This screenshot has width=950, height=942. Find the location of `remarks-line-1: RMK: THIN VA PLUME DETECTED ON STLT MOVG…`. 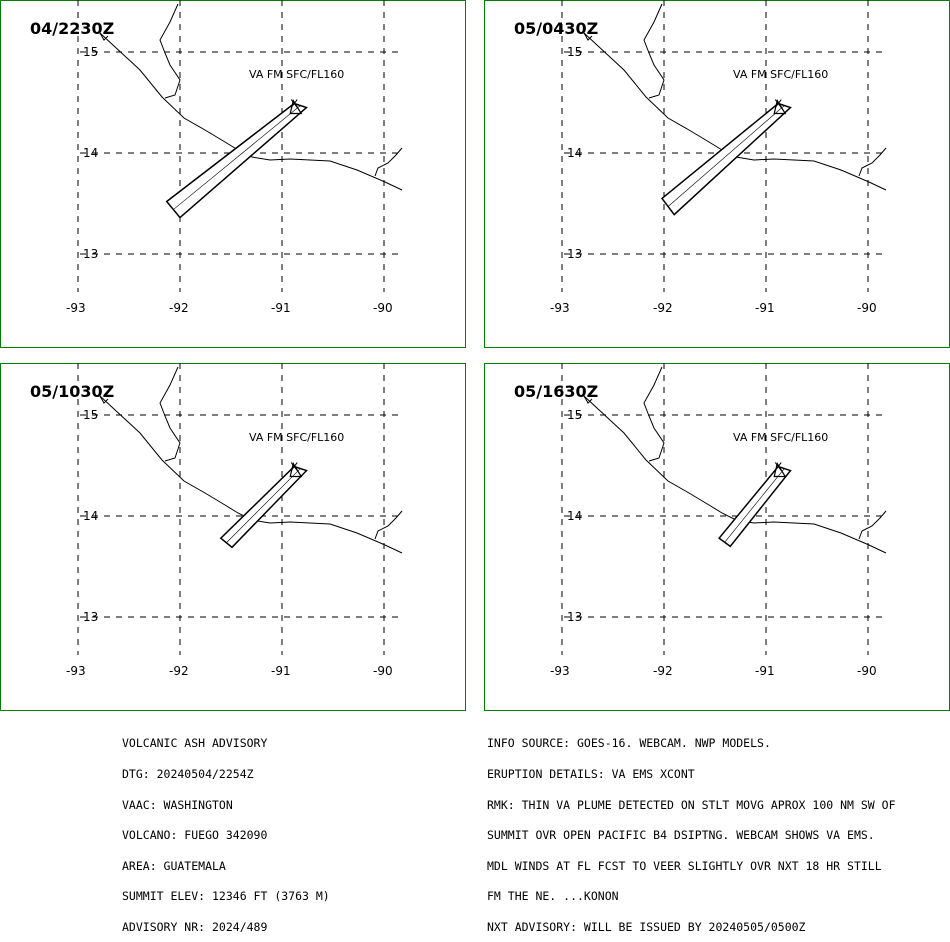

remarks-line-1: RMK: THIN VA PLUME DETECTED ON STLT MOVG… is located at coordinates (691, 804).